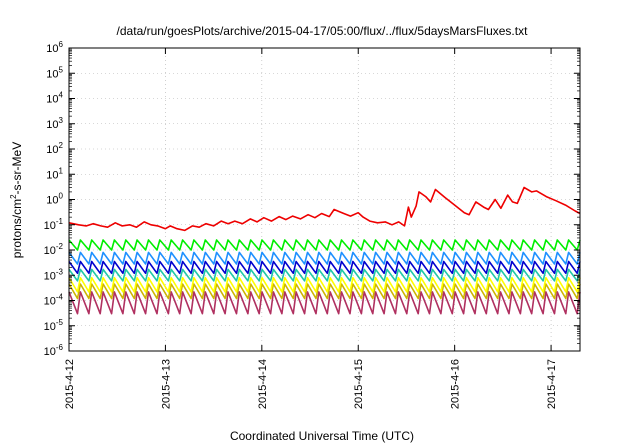 This screenshot has width=640, height=448. I want to click on y-tick-label: 10⁻², so click(54, 249).